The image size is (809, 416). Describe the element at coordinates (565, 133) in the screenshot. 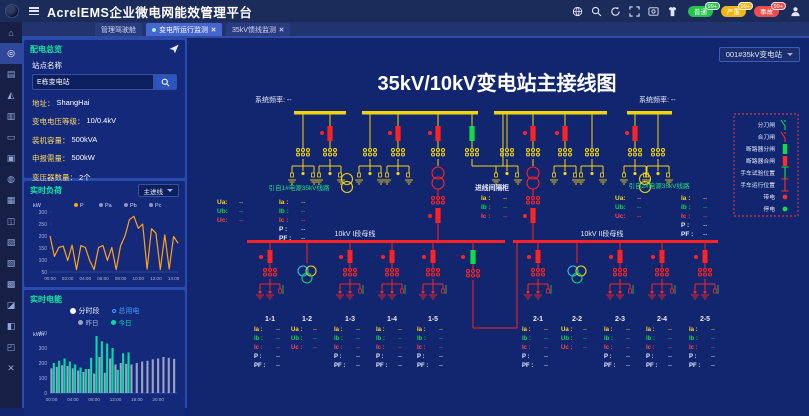

I see `breaker-35kv` at that location.